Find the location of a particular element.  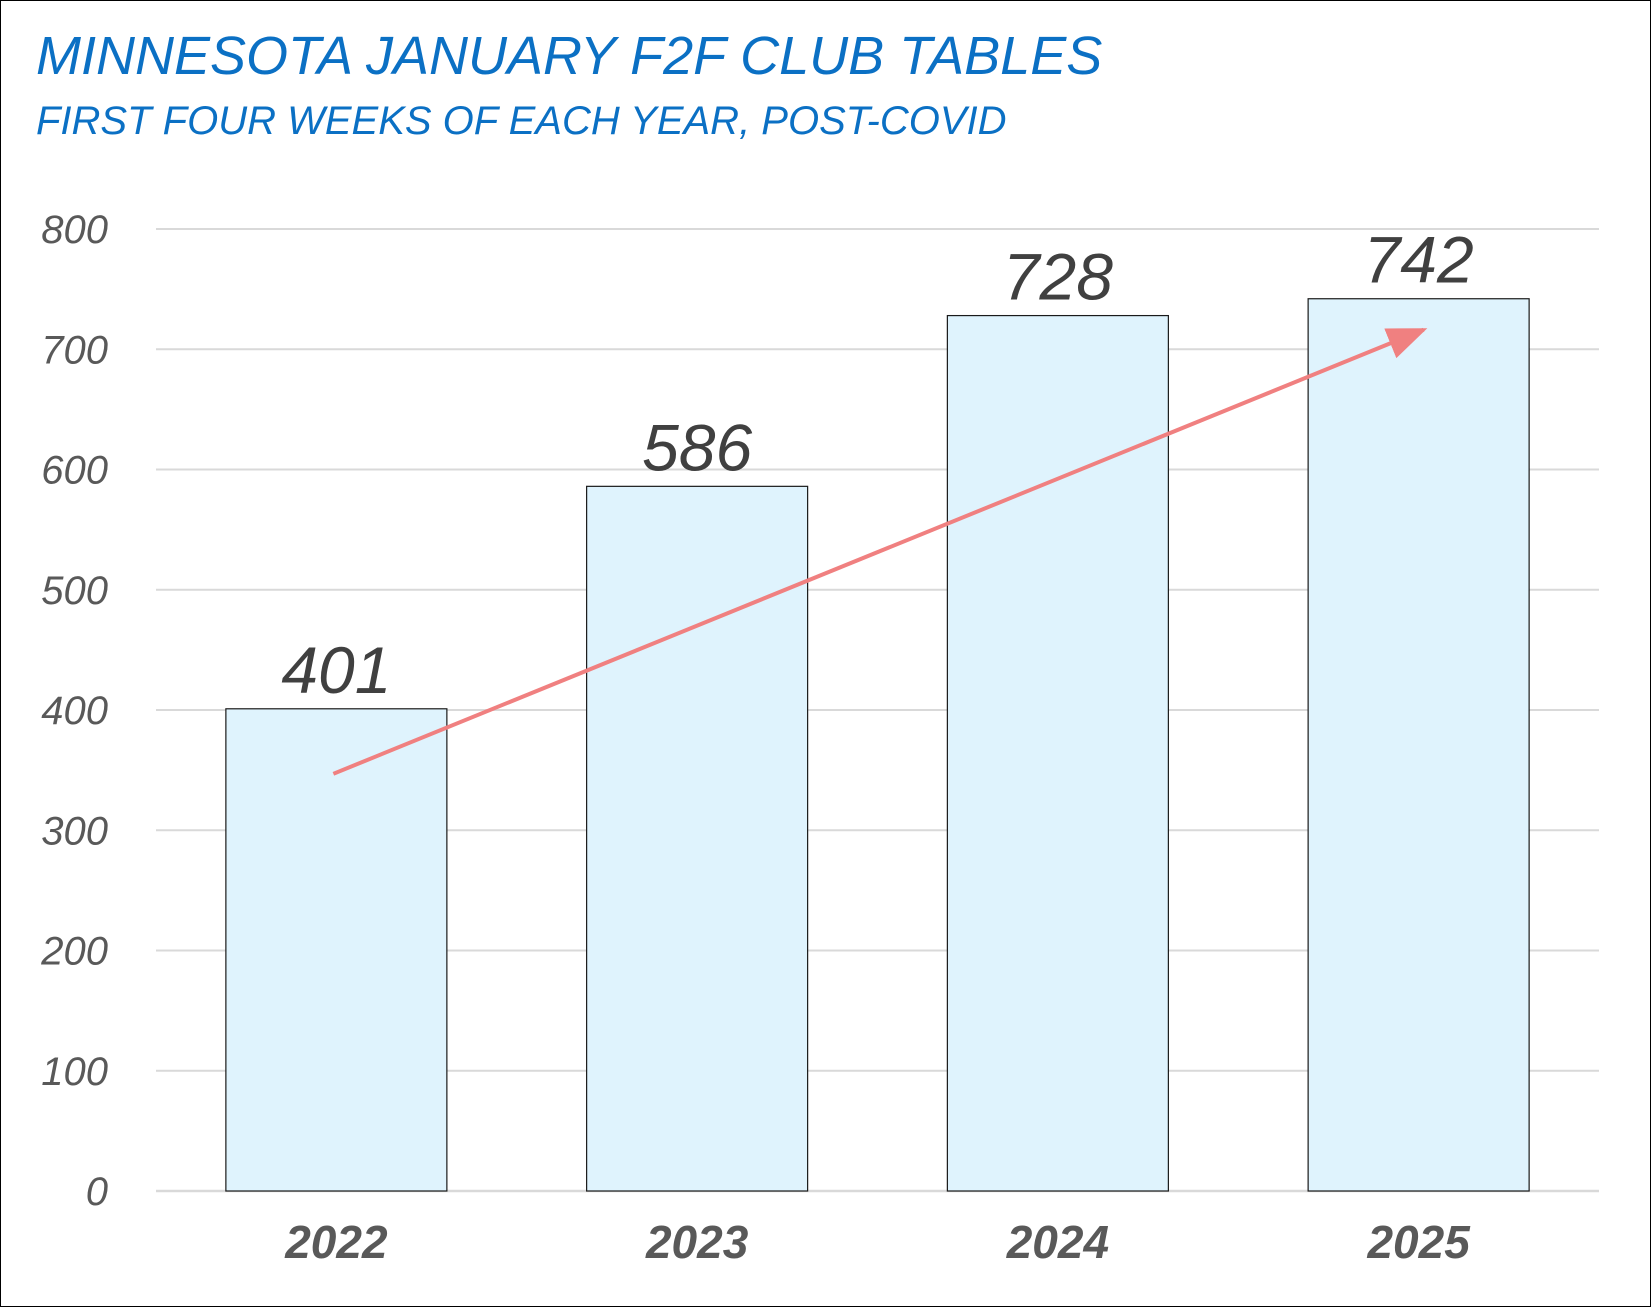

x-tick-label: 2025 is located at coordinates (1418, 1242).